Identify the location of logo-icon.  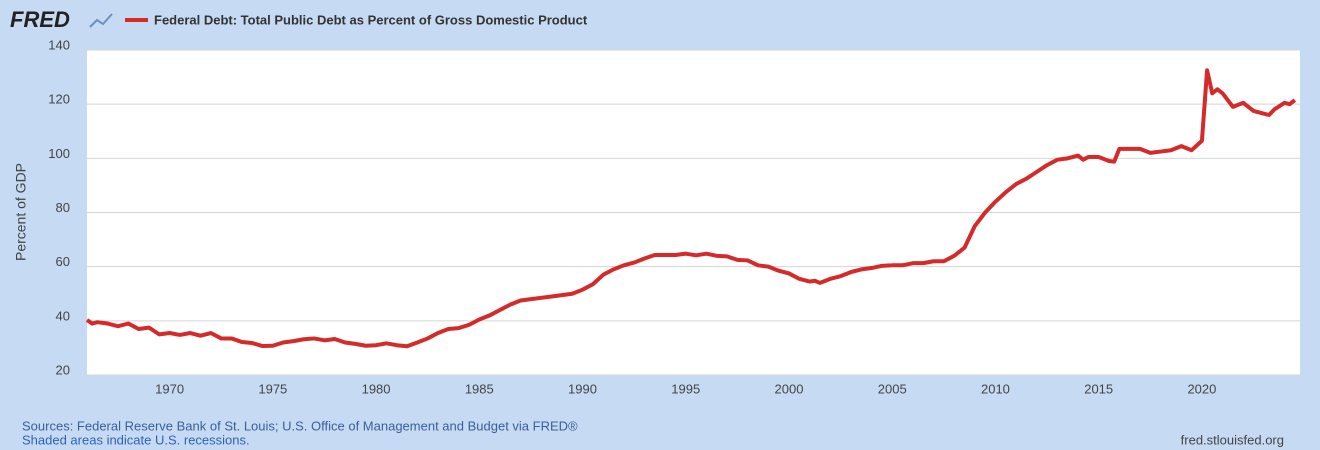
(101, 20).